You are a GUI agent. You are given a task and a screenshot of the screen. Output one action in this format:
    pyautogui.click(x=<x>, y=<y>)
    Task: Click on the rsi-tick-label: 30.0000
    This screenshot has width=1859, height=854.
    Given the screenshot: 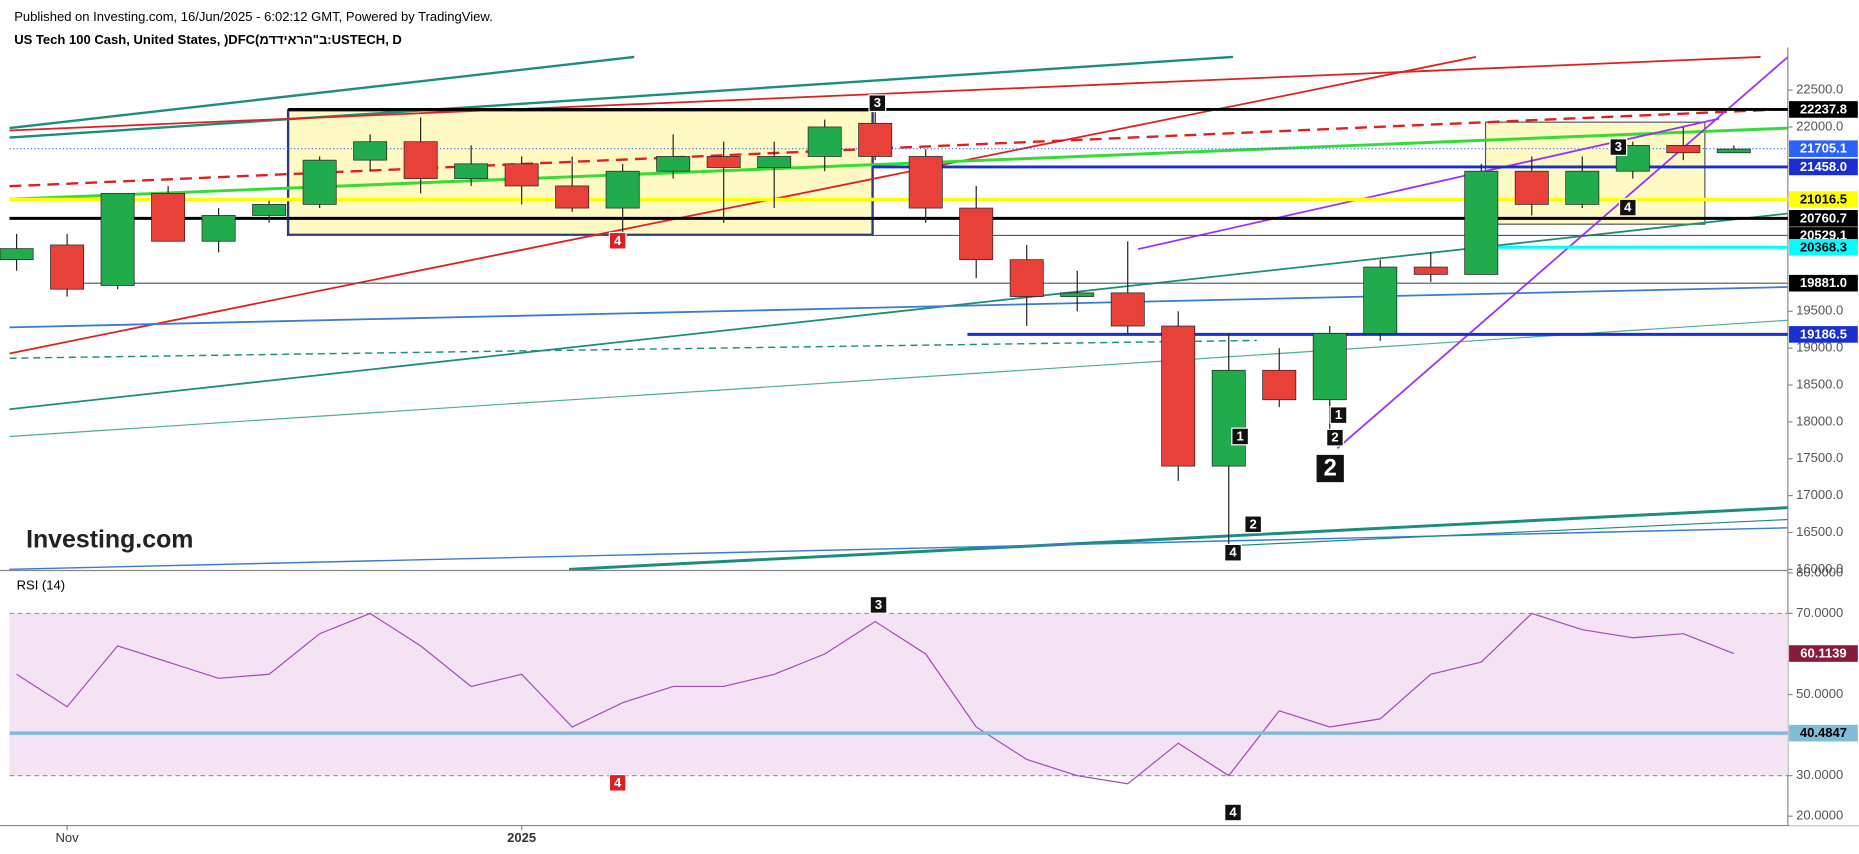 What is the action you would take?
    pyautogui.click(x=1819, y=774)
    